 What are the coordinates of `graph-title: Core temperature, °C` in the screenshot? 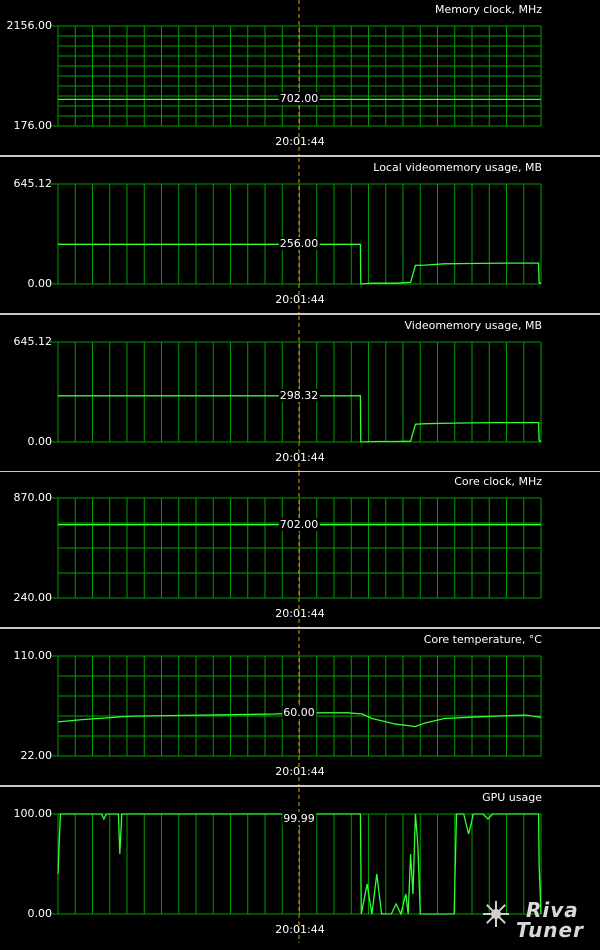 It's located at (482, 639).